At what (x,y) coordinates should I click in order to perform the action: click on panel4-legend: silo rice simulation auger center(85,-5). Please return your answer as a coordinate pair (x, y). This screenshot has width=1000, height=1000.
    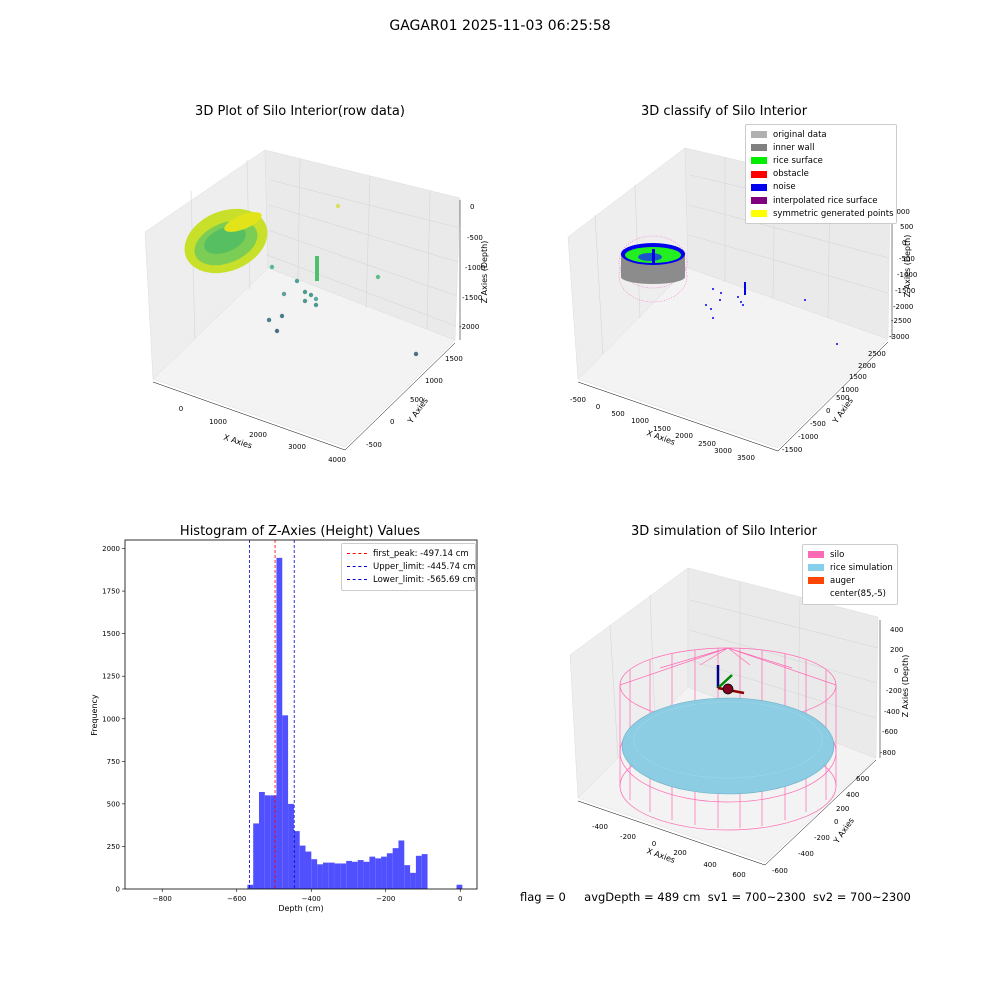
    Looking at the image, I should click on (850, 574).